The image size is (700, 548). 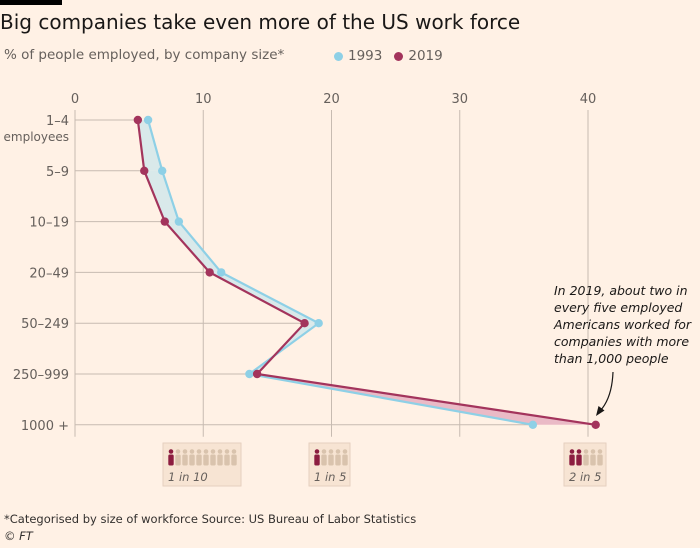 What do you see at coordinates (585, 477) in the screenshot?
I see `ratio-label: 2 in 5` at bounding box center [585, 477].